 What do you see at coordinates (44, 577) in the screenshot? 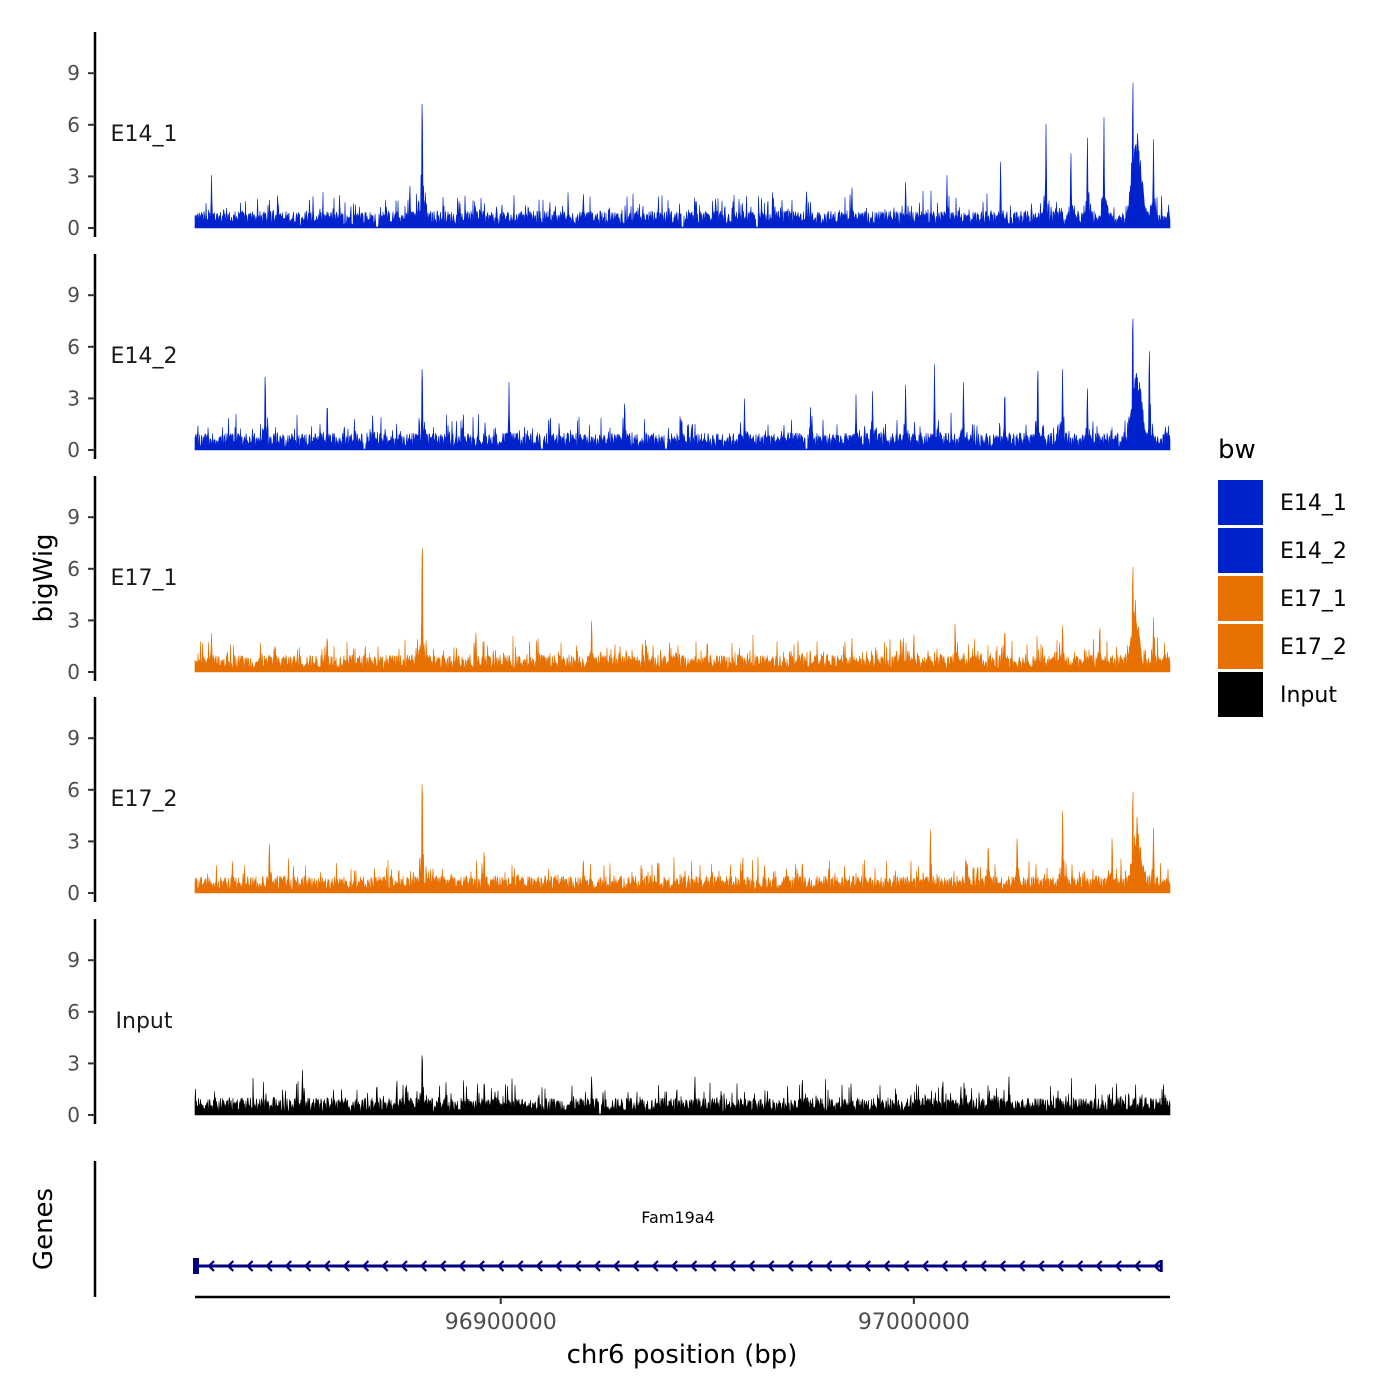
I see `y-axis-title: bigWig` at bounding box center [44, 577].